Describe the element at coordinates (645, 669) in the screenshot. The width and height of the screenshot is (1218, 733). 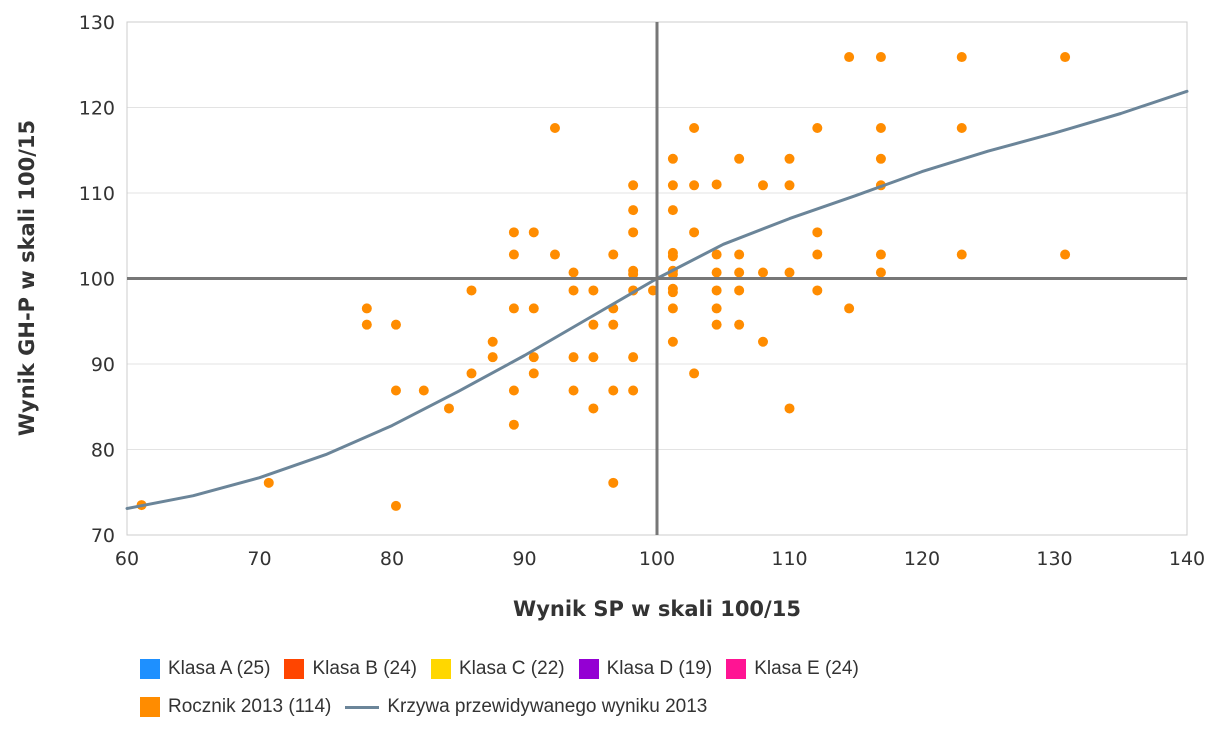
I see `legend-item-klasa-d: Klasa D (19)` at that location.